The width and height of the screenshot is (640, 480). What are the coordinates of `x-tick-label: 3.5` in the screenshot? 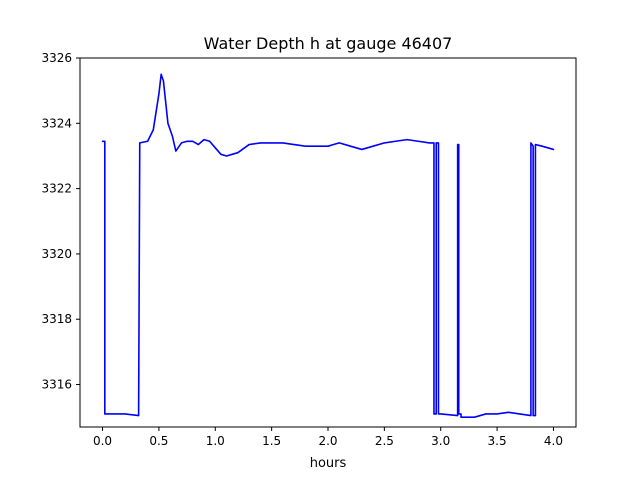 It's located at (497, 441).